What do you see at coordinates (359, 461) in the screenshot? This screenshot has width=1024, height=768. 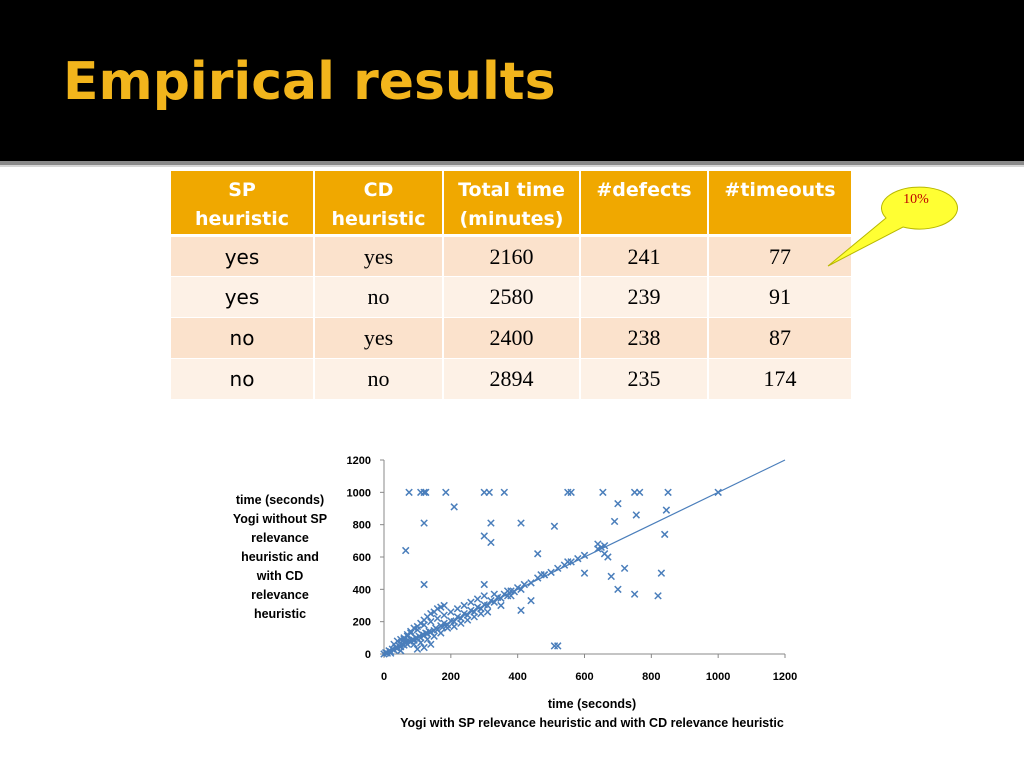 I see `y-tick-label: 1200` at bounding box center [359, 461].